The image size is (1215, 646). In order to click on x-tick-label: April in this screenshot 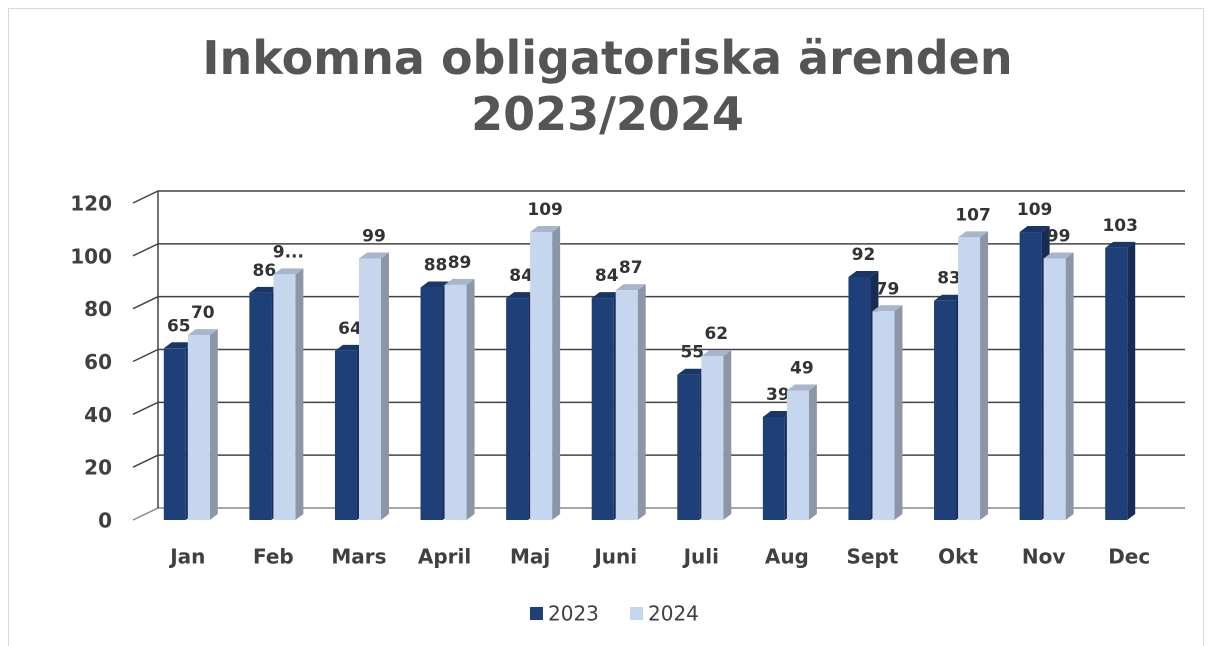, I will do `click(444, 557)`.